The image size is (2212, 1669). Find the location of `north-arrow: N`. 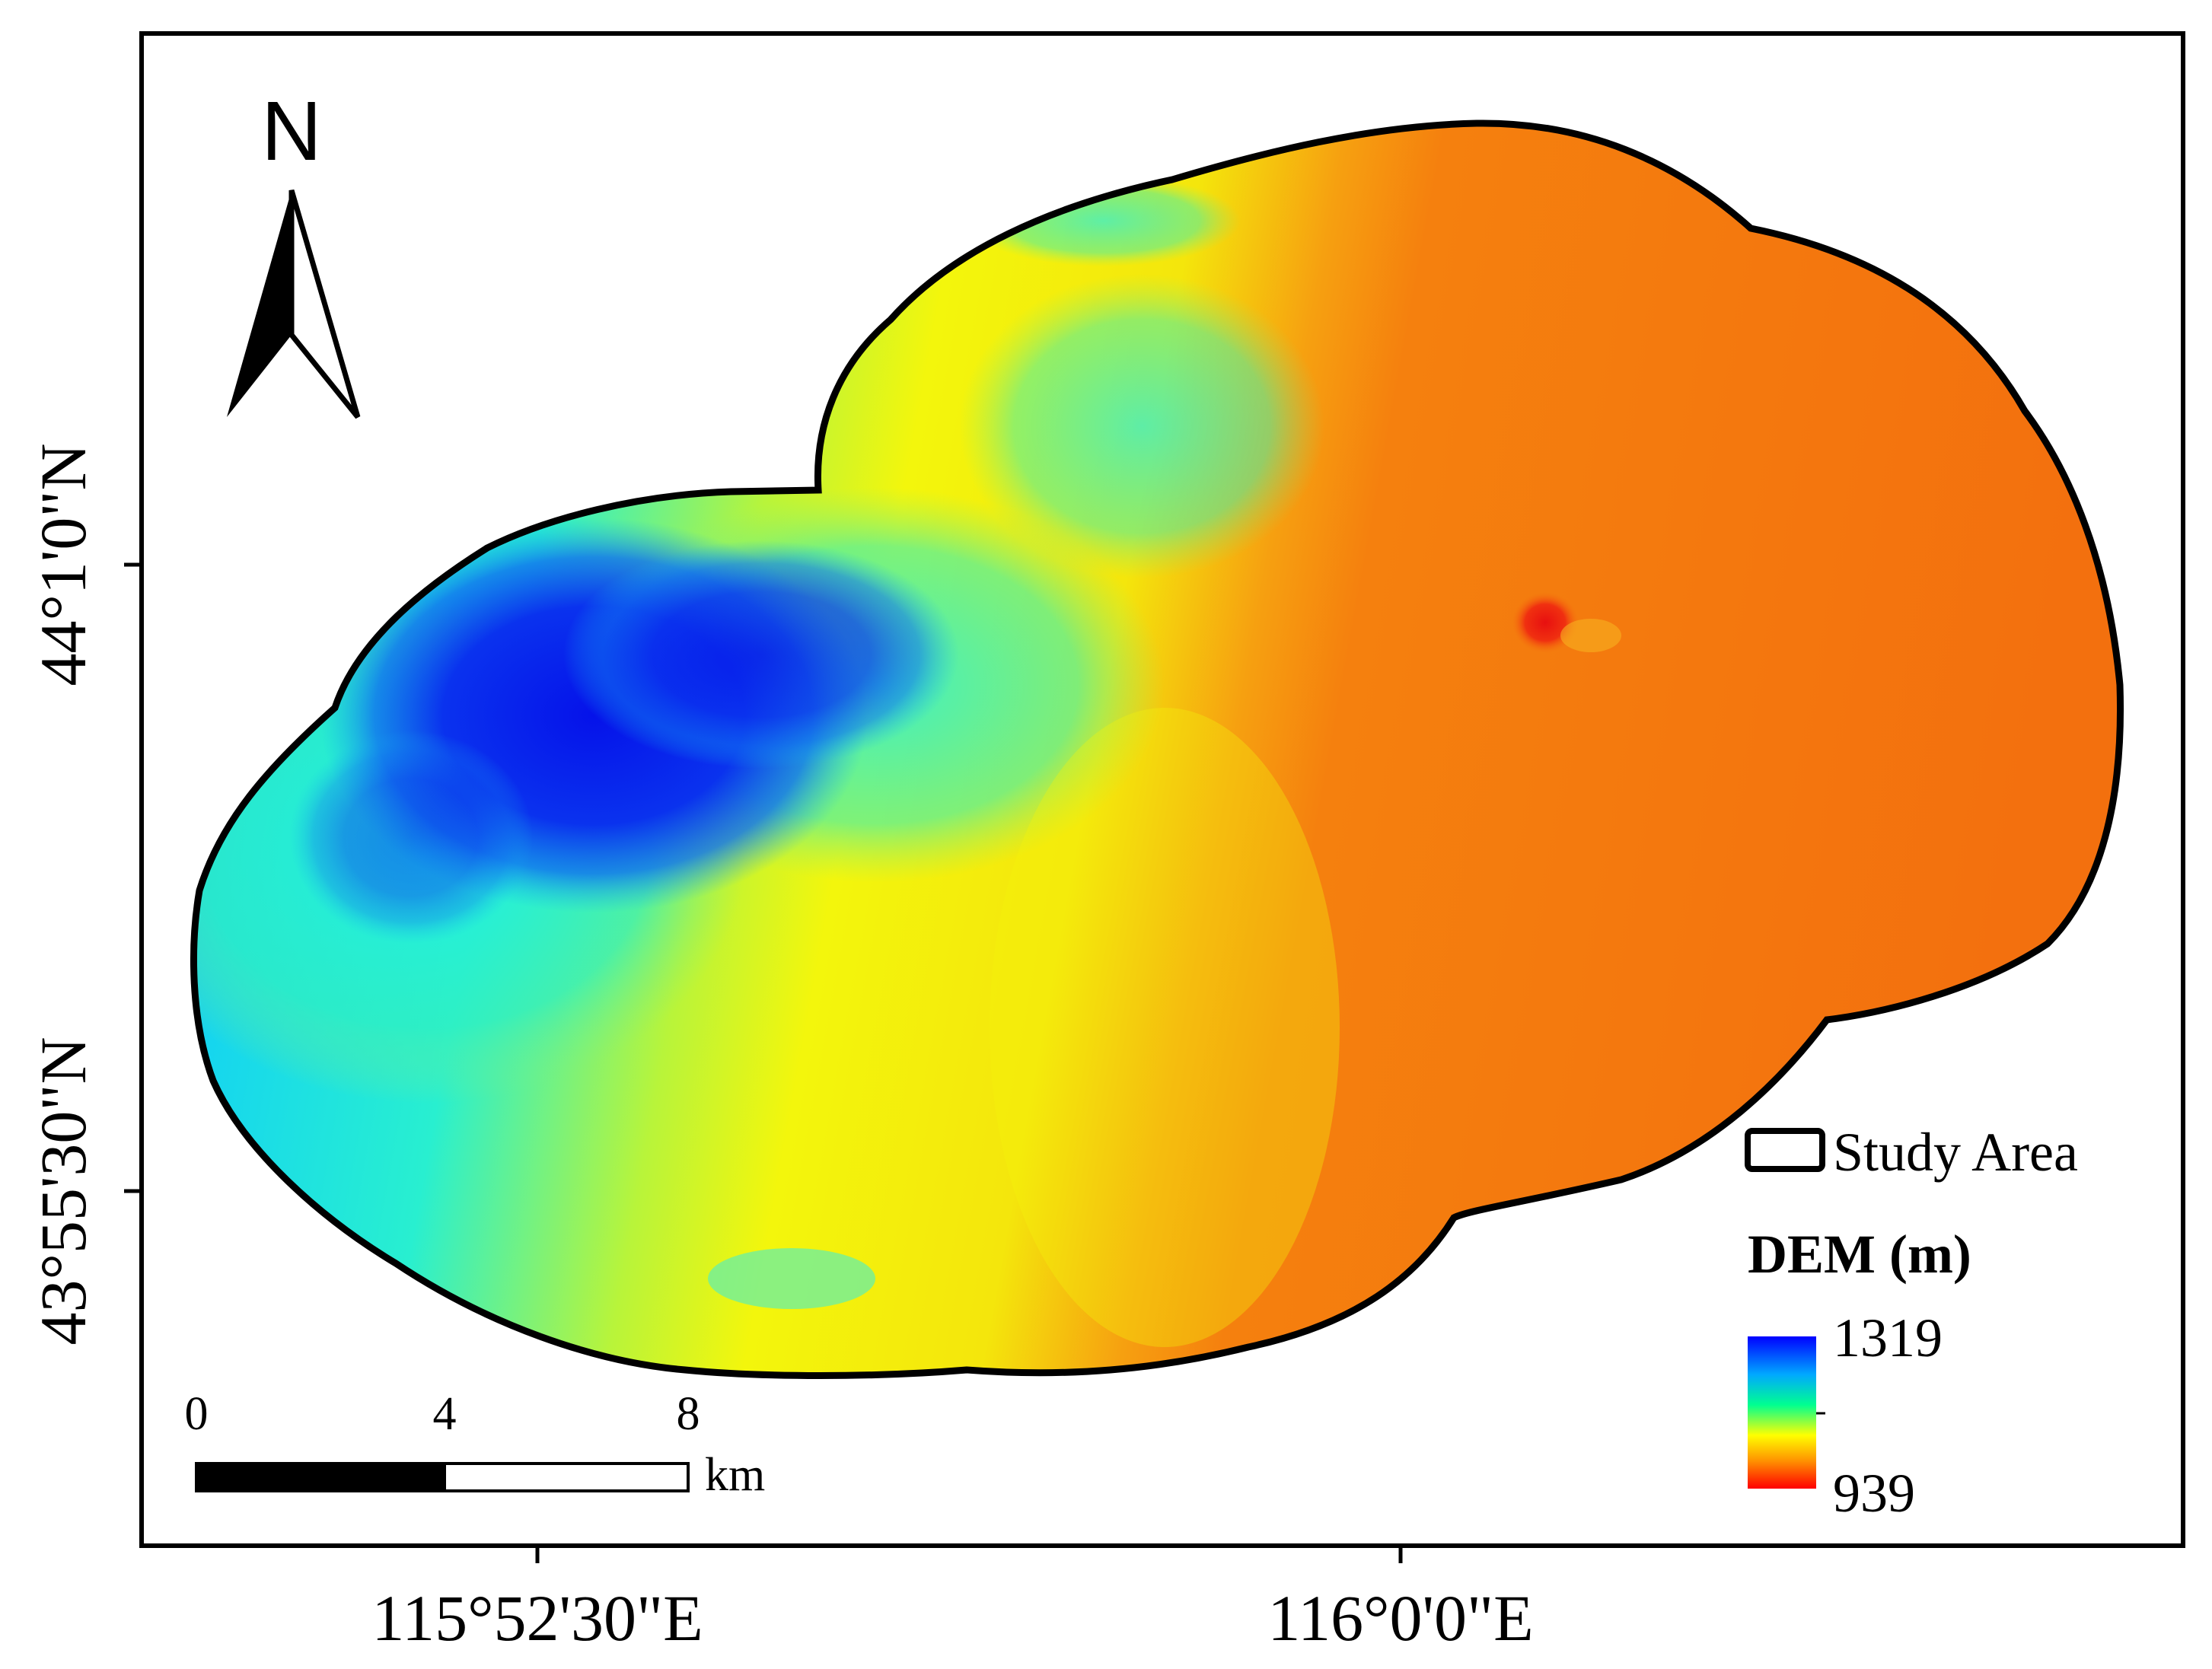

north-arrow: N is located at coordinates (294, 252).